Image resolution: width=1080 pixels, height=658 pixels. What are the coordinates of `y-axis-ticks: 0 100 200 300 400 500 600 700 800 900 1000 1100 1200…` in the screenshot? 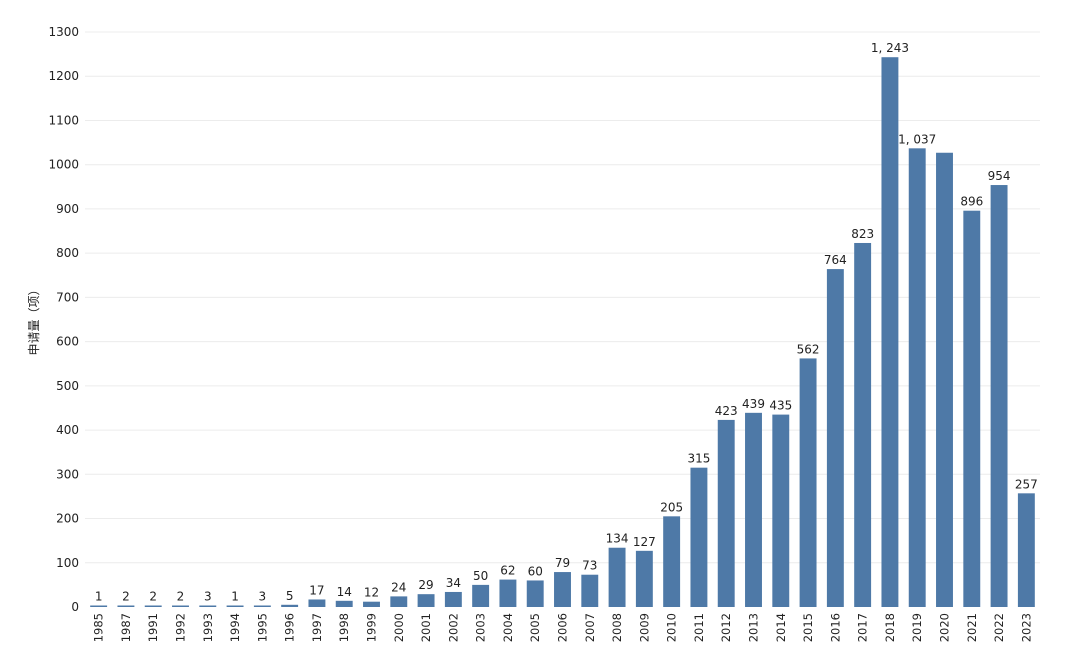 It's located at (63, 319).